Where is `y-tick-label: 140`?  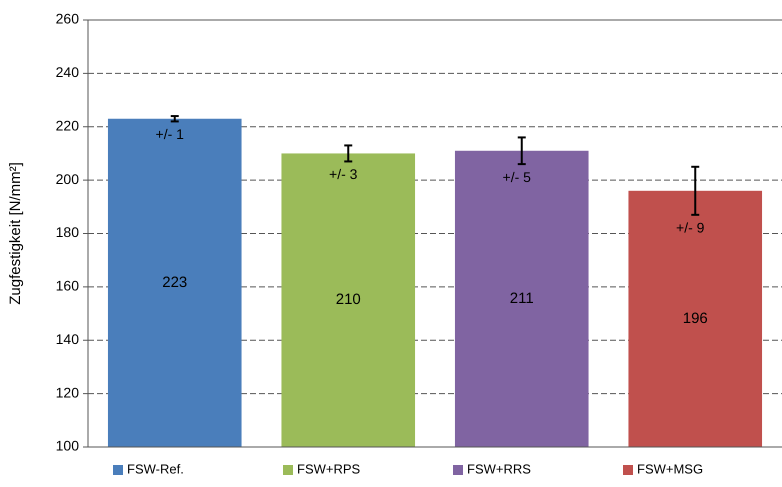
y-tick-label: 140 is located at coordinates (68, 338).